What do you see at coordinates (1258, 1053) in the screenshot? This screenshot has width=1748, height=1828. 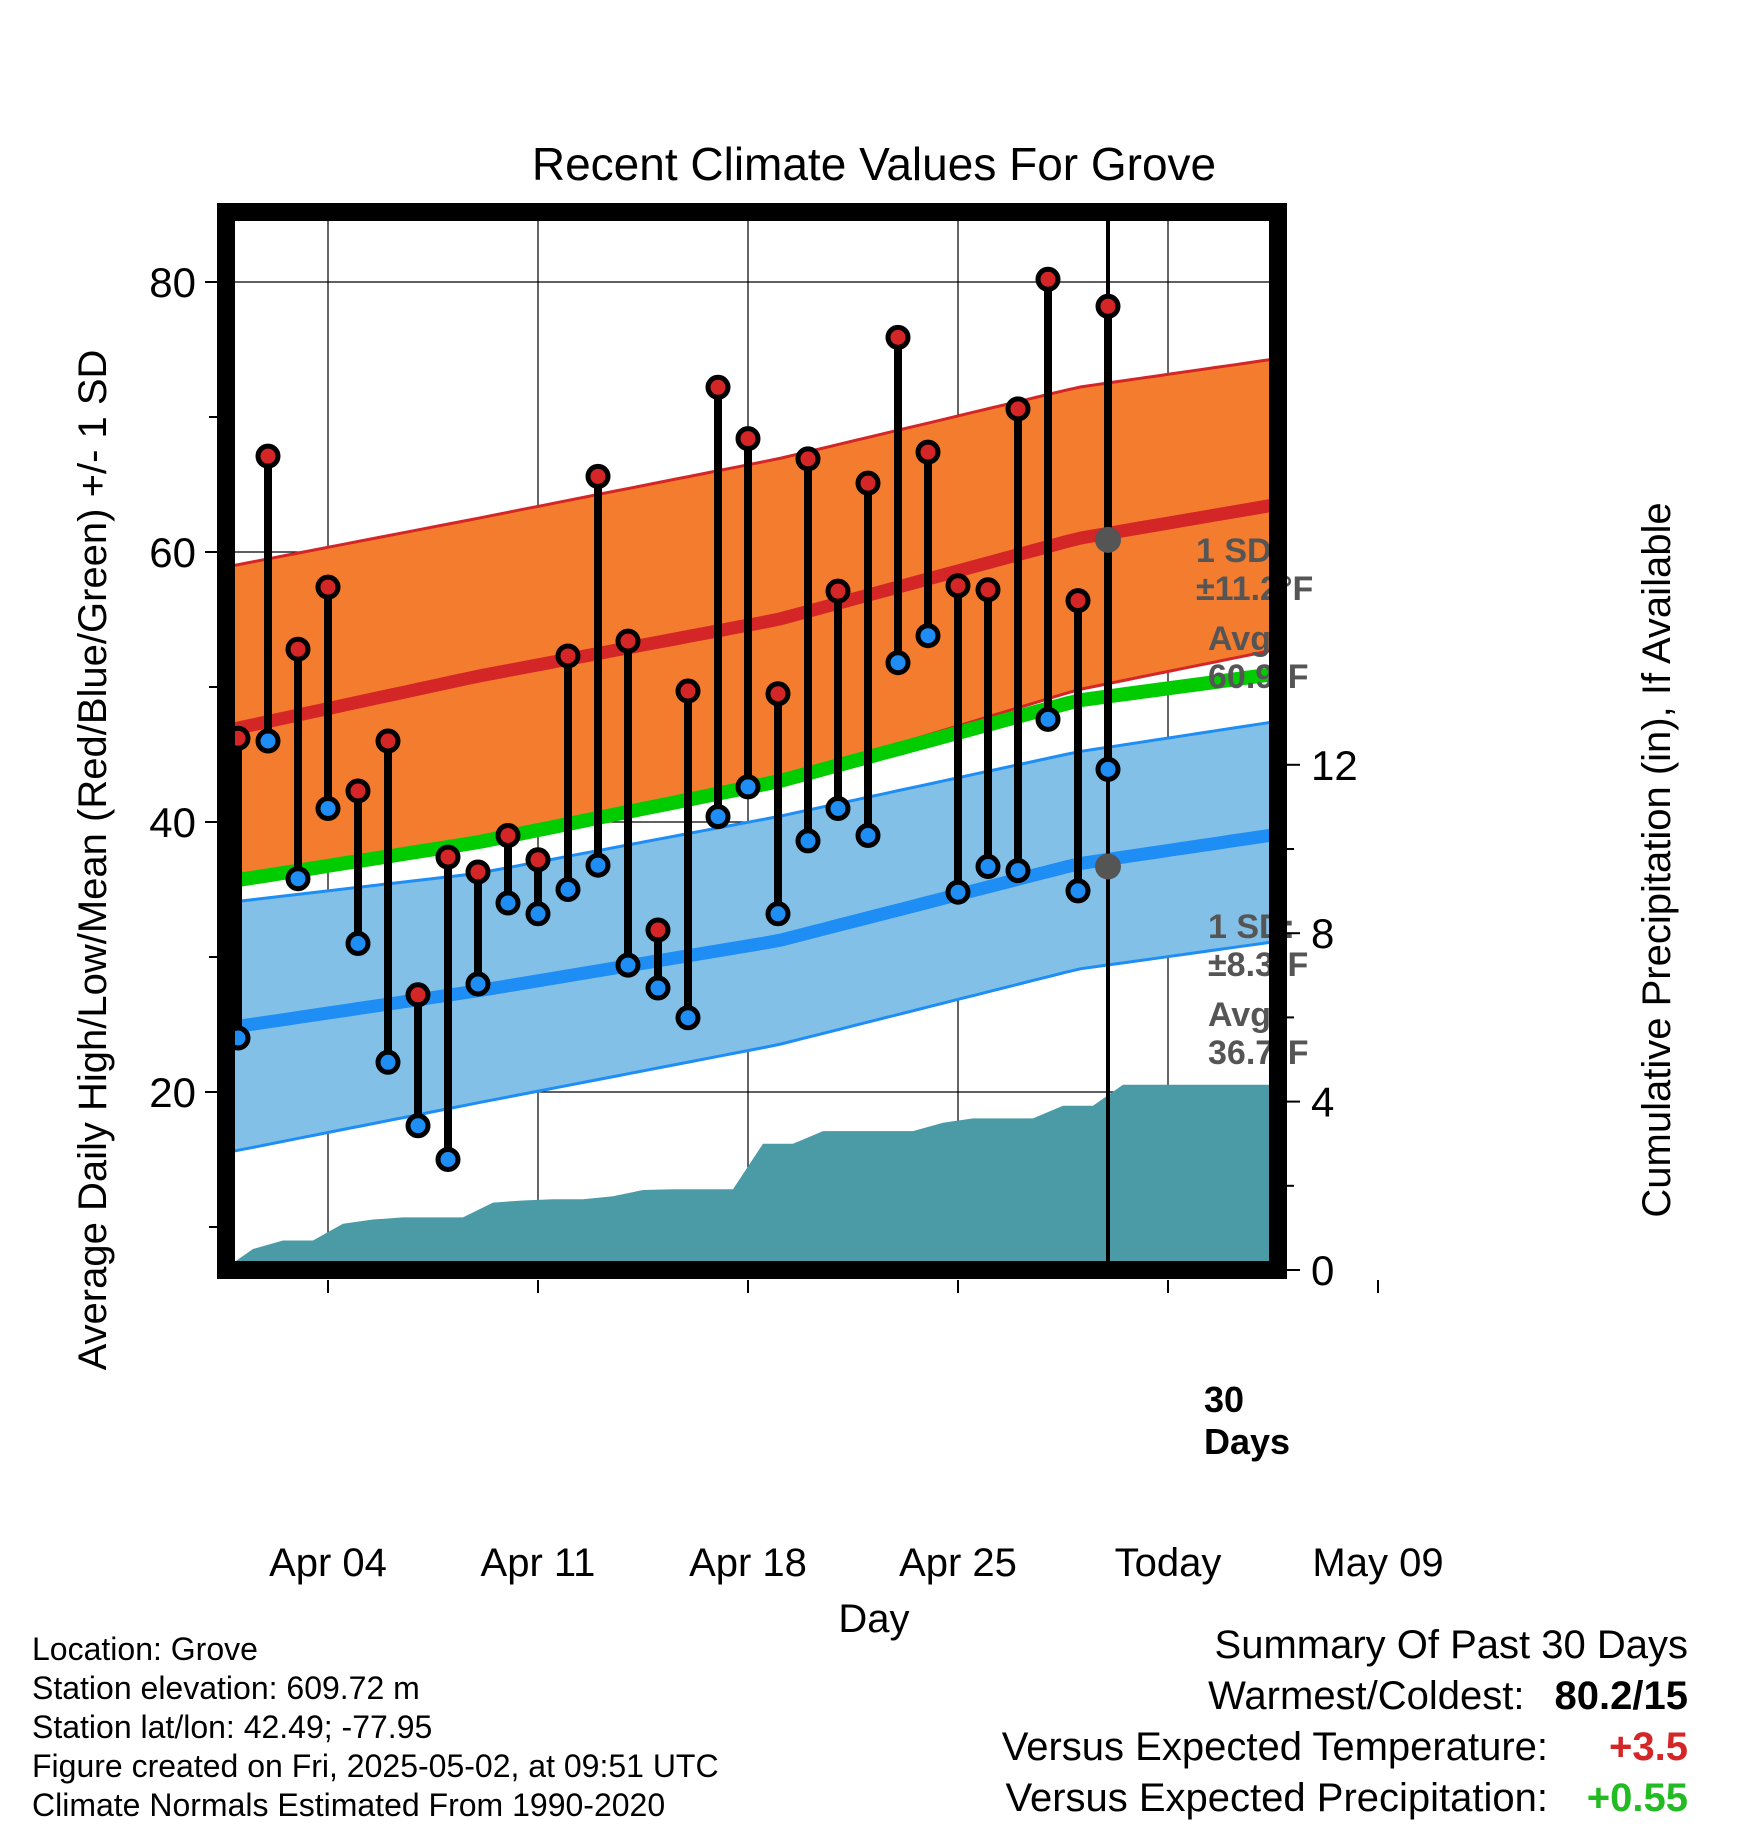 I see `low-avg-value: 36.7°F` at bounding box center [1258, 1053].